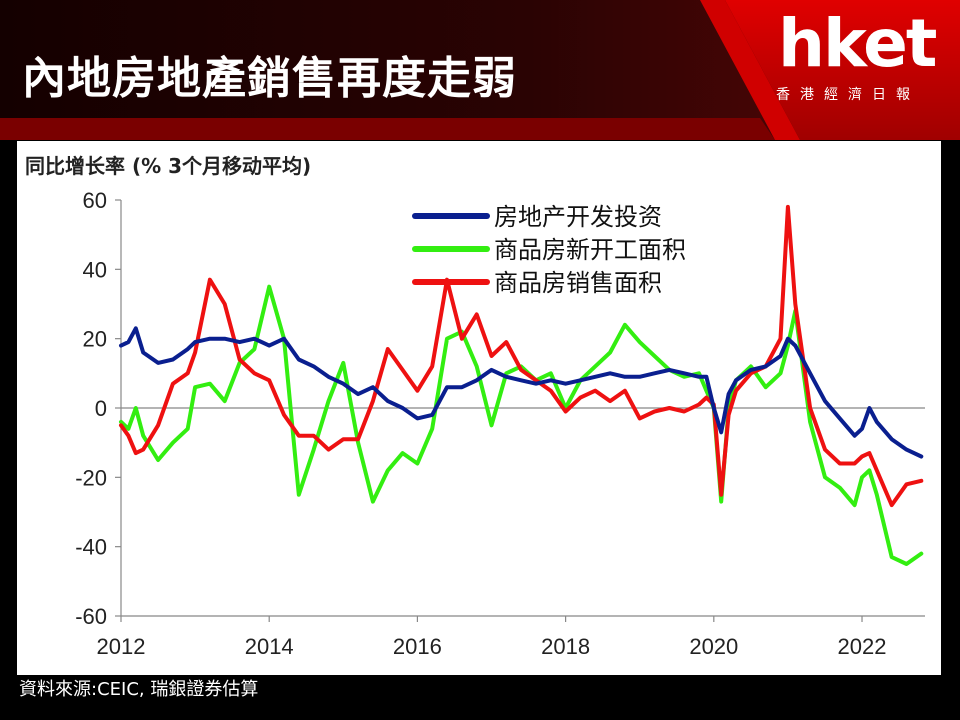 This screenshot has height=720, width=960. Describe the element at coordinates (121, 646) in the screenshot. I see `x-tick-label: 2012` at that location.